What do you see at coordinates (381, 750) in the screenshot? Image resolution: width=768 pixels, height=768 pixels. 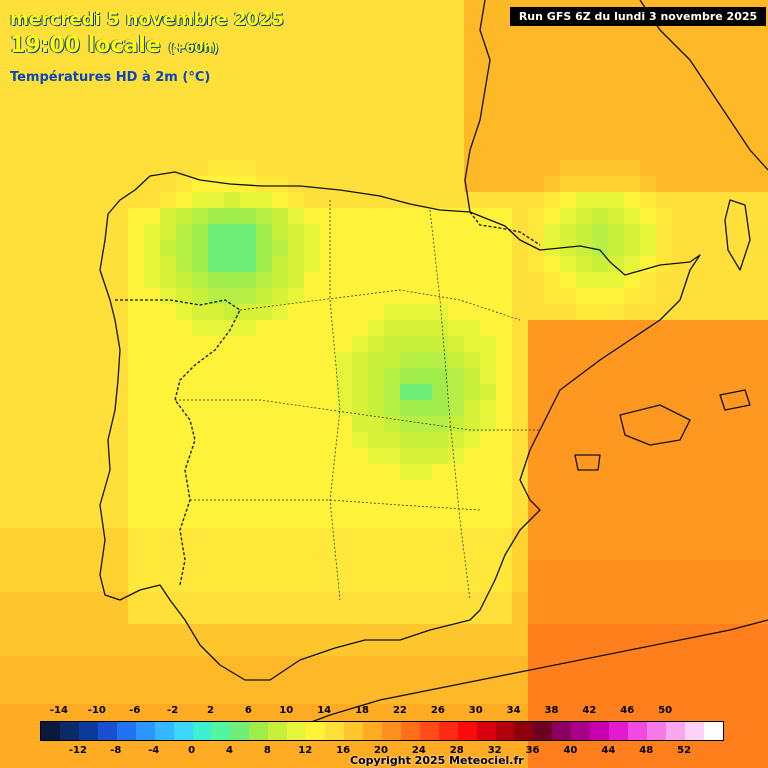 I see `legend-label-bottom: 20` at bounding box center [381, 750].